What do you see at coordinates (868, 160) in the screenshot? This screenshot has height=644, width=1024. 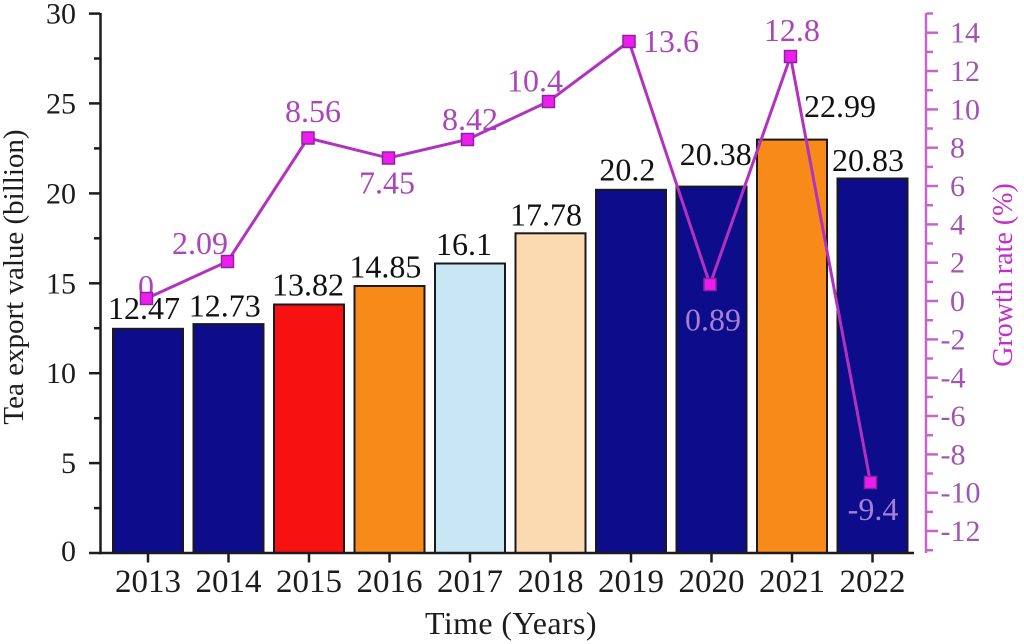 I see `svg-text: 20.83` at bounding box center [868, 160].